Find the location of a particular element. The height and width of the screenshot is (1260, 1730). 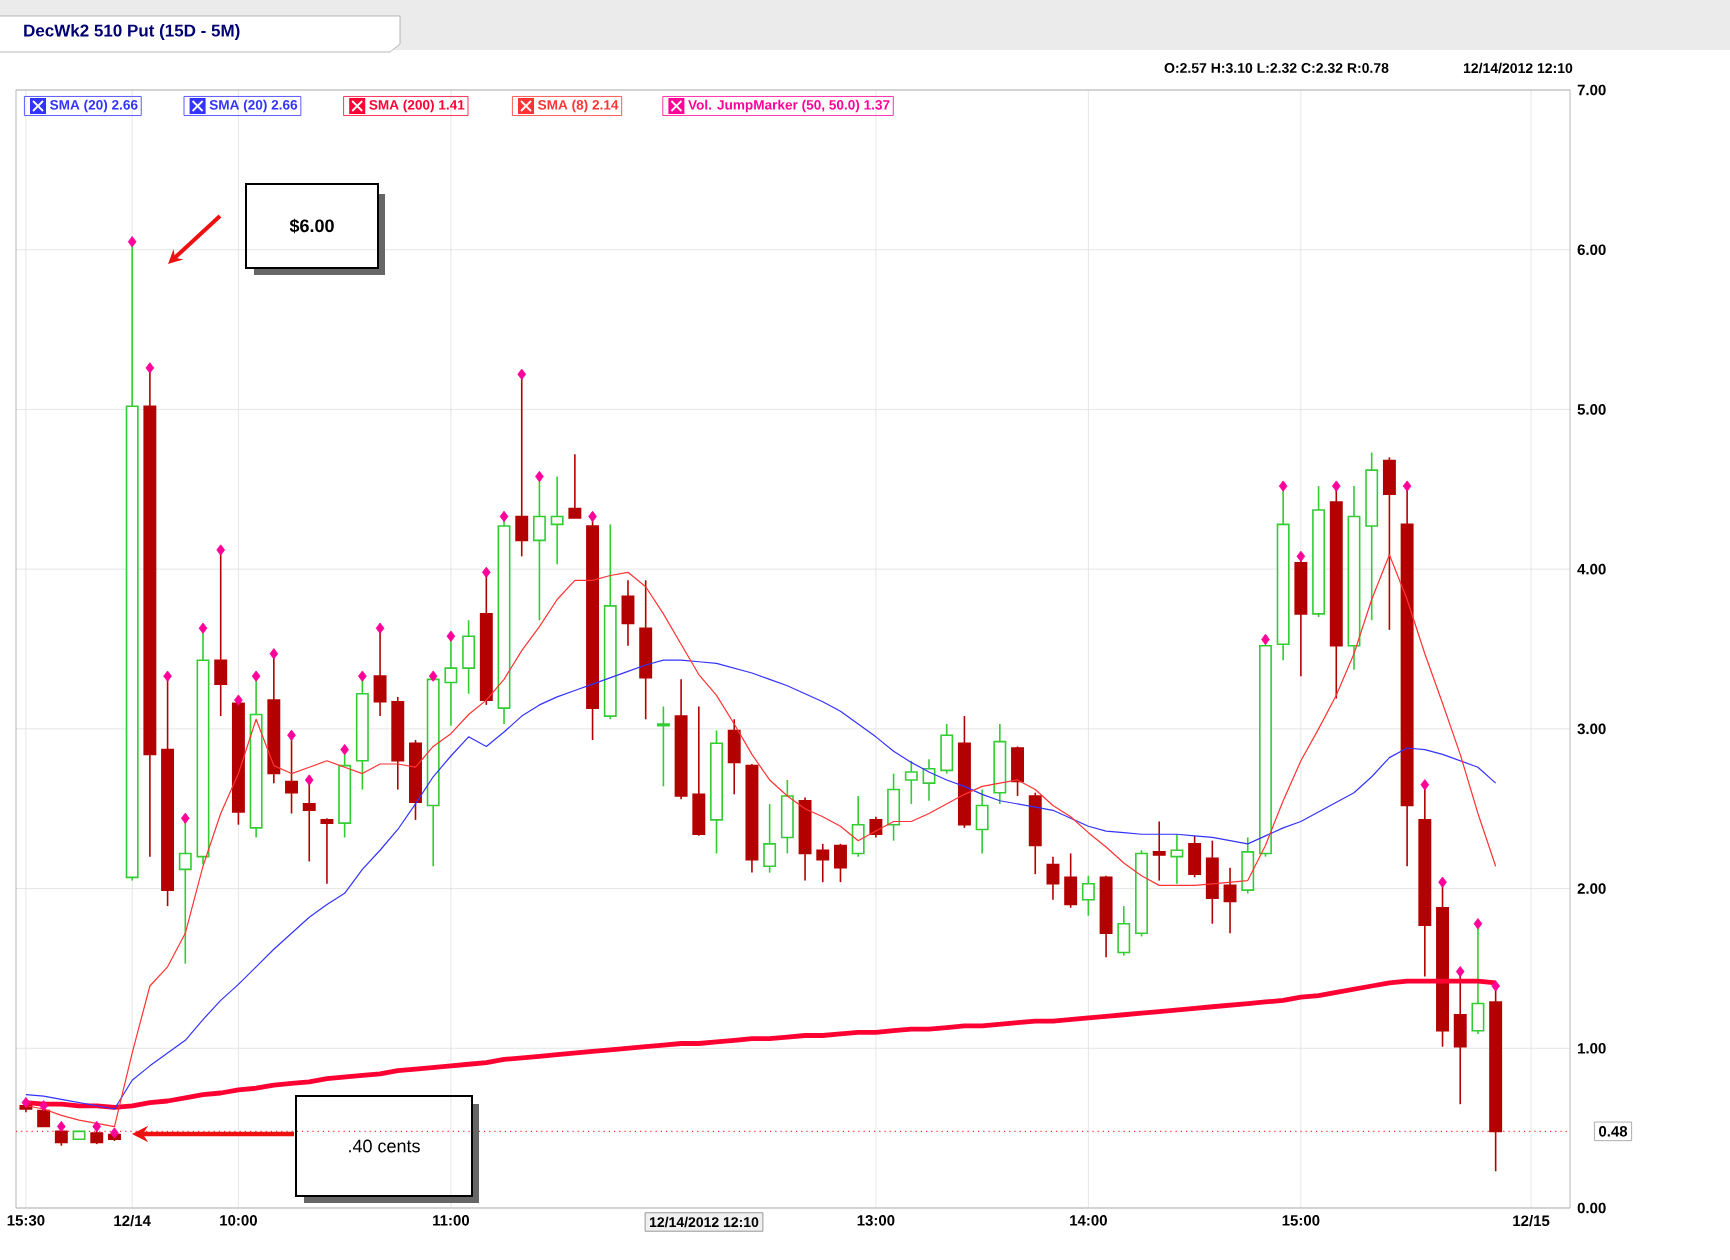

annotation: .40 cents is located at coordinates (384, 1146).